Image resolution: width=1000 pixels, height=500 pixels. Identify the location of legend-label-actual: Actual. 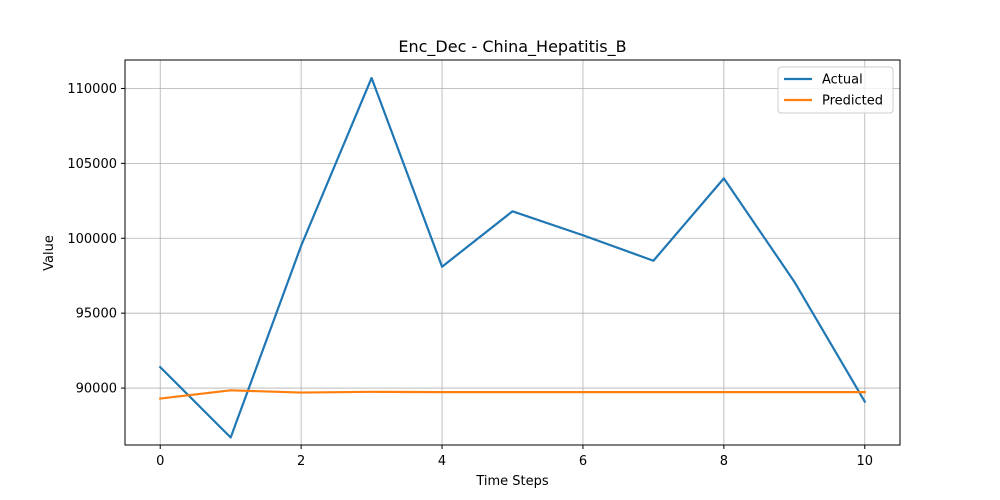
(842, 80).